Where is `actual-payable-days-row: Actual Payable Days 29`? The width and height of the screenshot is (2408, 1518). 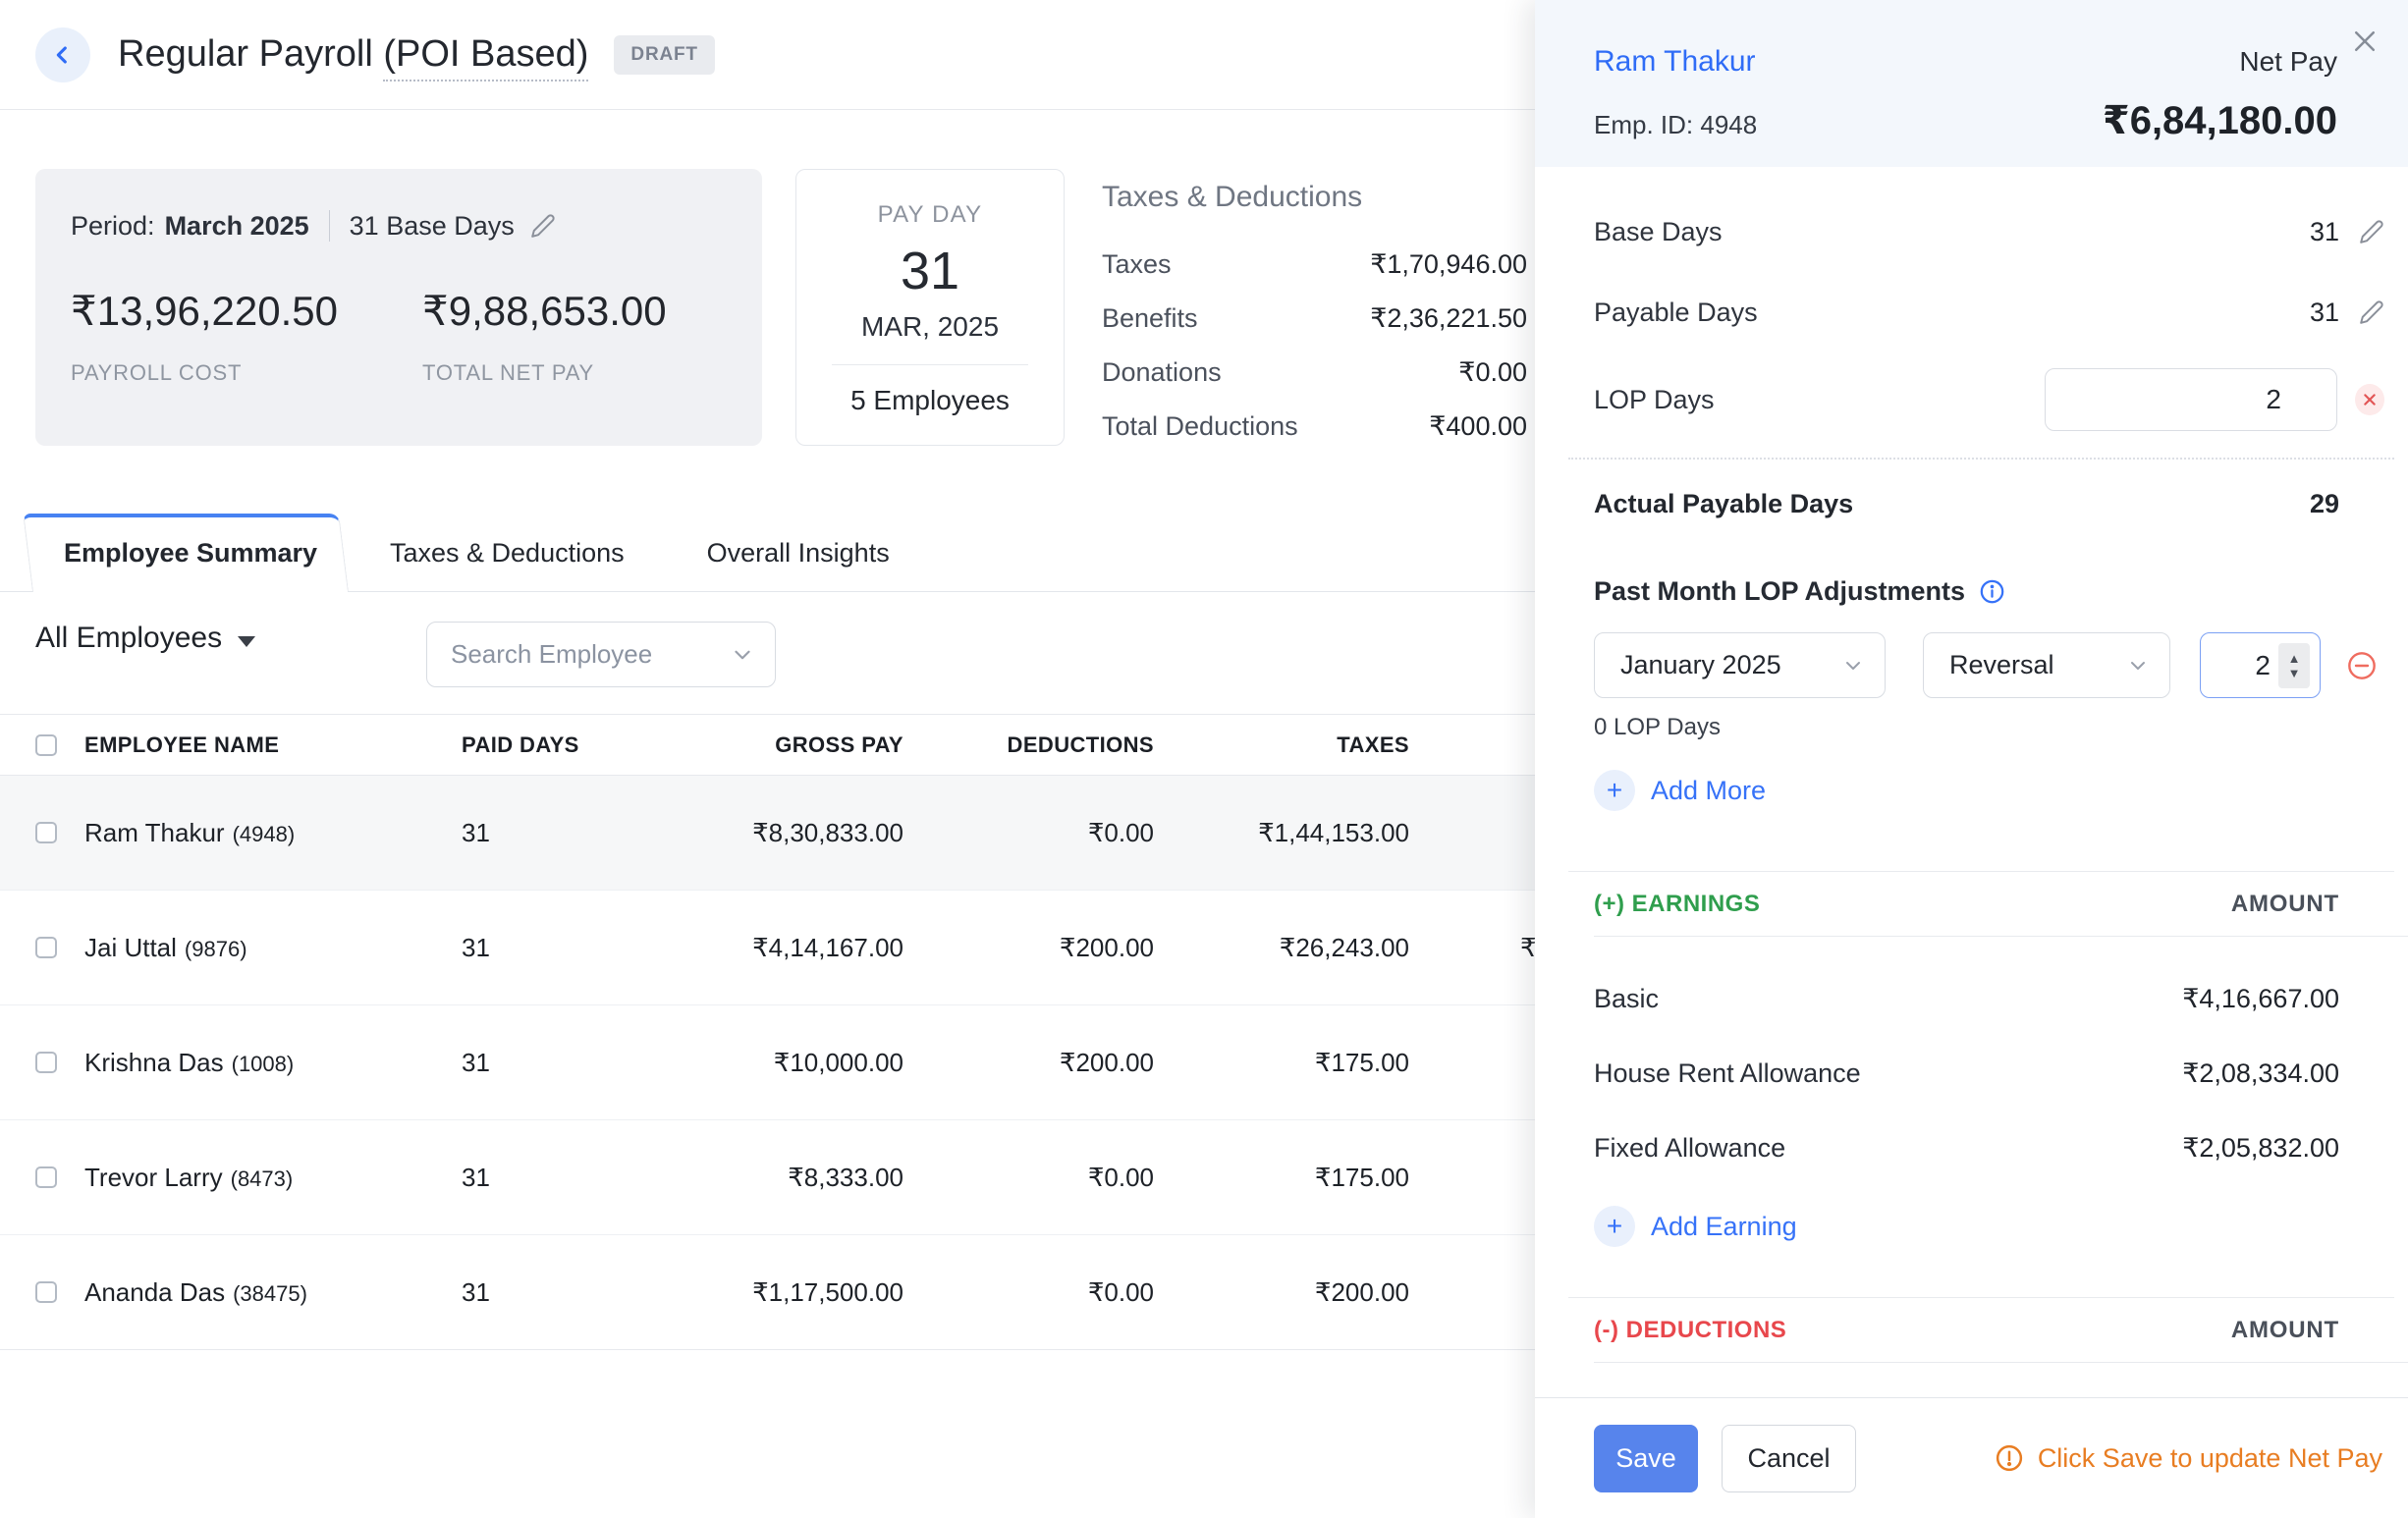
actual-payable-days-row: Actual Payable Days 29 is located at coordinates (2001, 503).